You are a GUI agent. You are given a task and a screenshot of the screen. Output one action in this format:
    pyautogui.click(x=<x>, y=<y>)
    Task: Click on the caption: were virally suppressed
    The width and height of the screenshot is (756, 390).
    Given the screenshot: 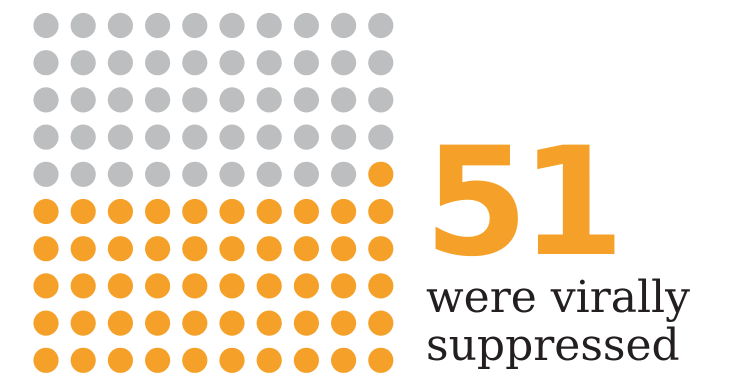 What is the action you would take?
    pyautogui.click(x=558, y=322)
    